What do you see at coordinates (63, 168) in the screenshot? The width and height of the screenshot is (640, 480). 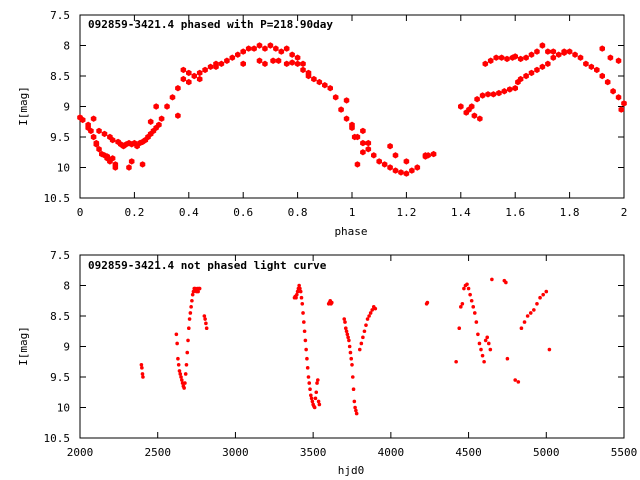 I see `phased-y-tick-label: 10` at bounding box center [63, 168].